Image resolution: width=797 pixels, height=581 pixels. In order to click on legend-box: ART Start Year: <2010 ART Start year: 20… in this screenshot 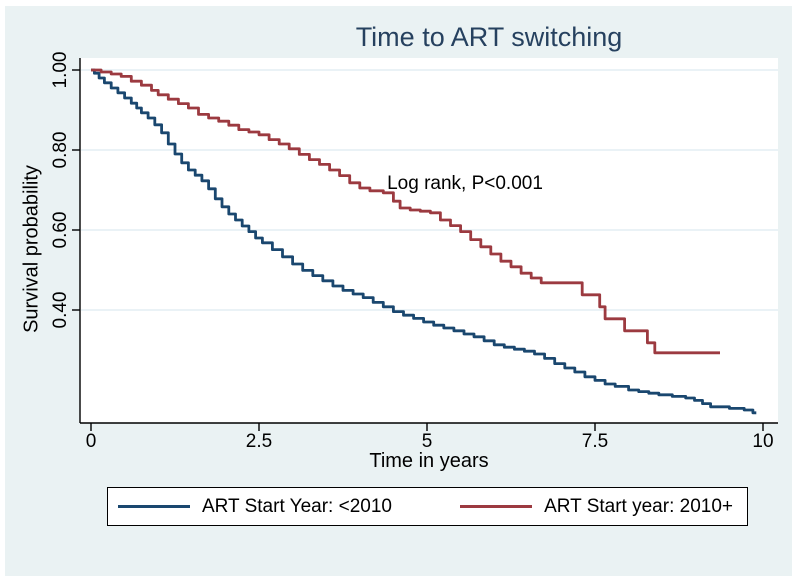, I will do `click(427, 506)`.